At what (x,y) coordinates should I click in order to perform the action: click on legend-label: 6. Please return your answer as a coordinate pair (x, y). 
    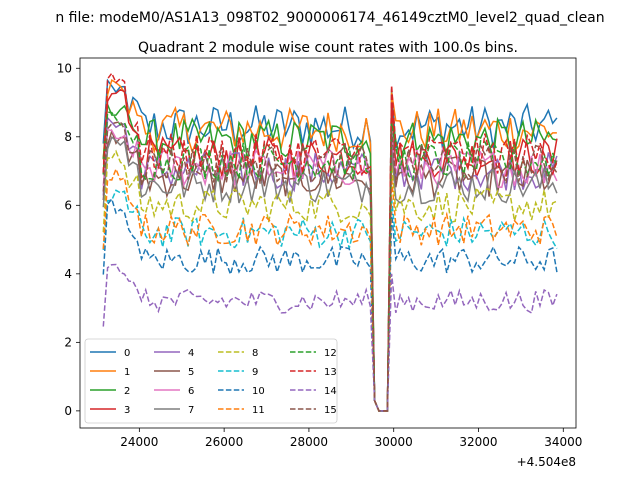
    Looking at the image, I should click on (191, 391).